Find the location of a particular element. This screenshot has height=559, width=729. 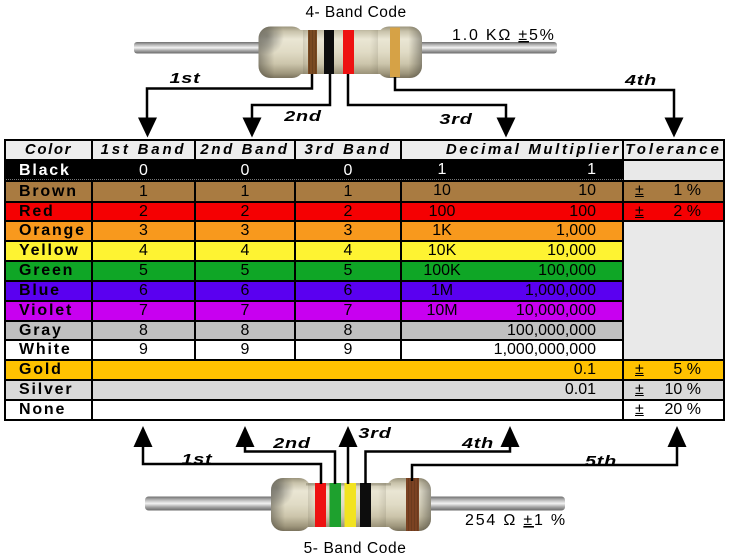

svg-text: 5th is located at coordinates (601, 460).